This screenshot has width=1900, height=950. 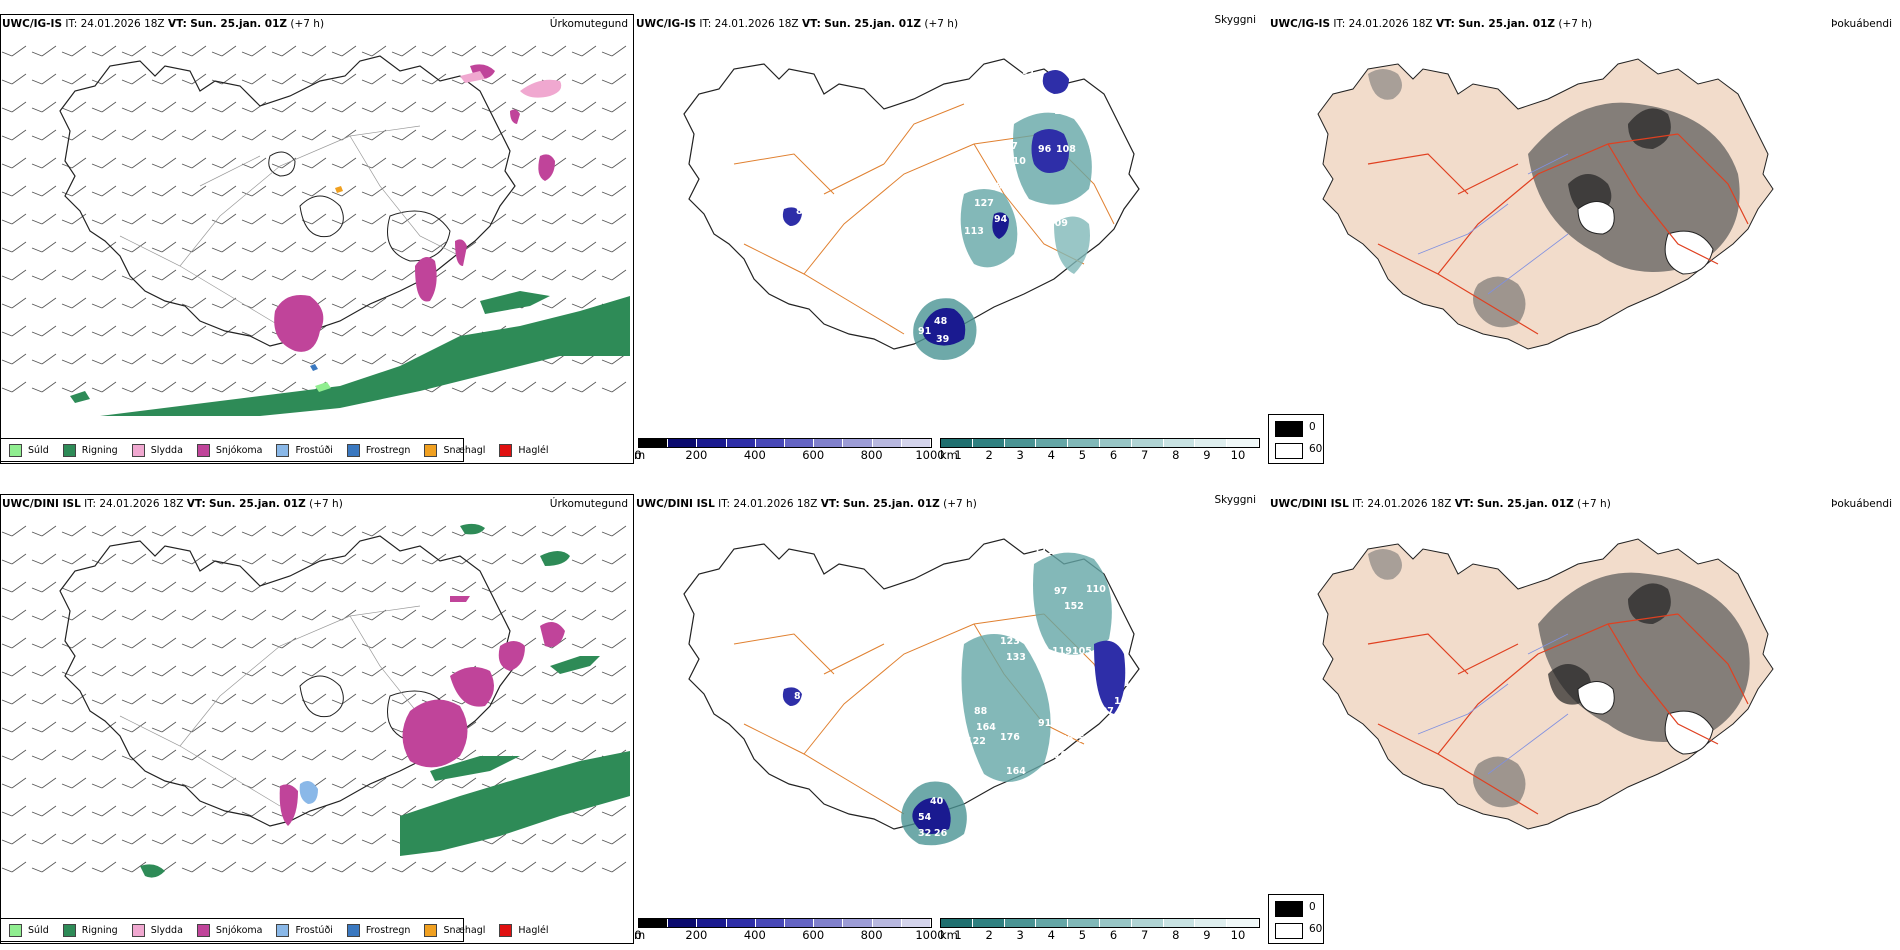 What do you see at coordinates (941, 833) in the screenshot?
I see `ceiling-value-label: 26` at bounding box center [941, 833].